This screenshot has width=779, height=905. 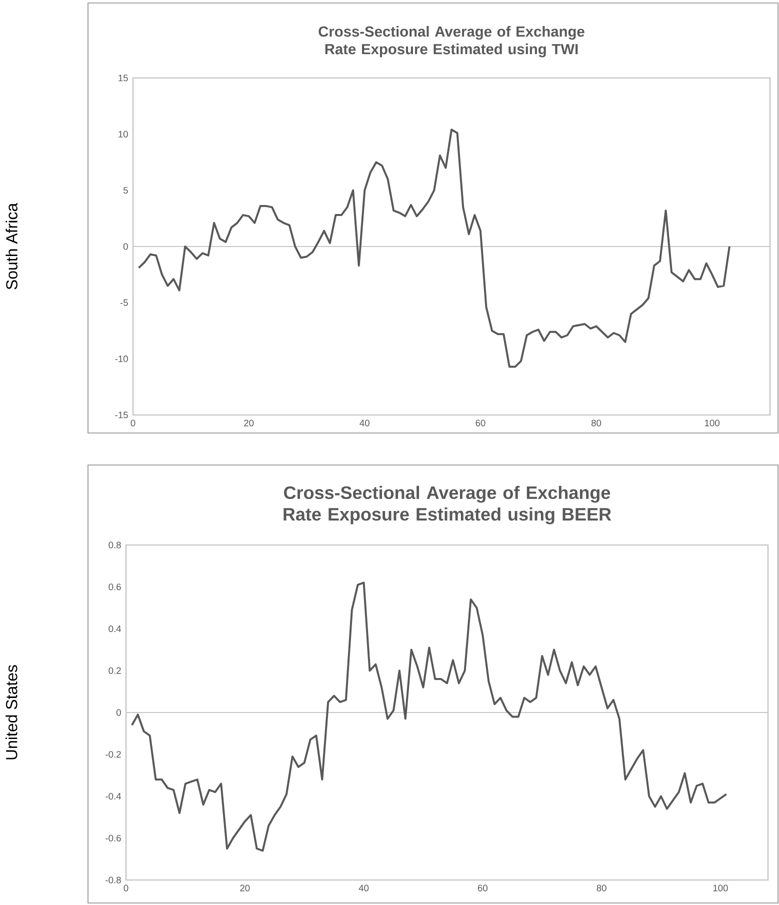 I want to click on y-tick-label: 5, so click(x=125, y=190).